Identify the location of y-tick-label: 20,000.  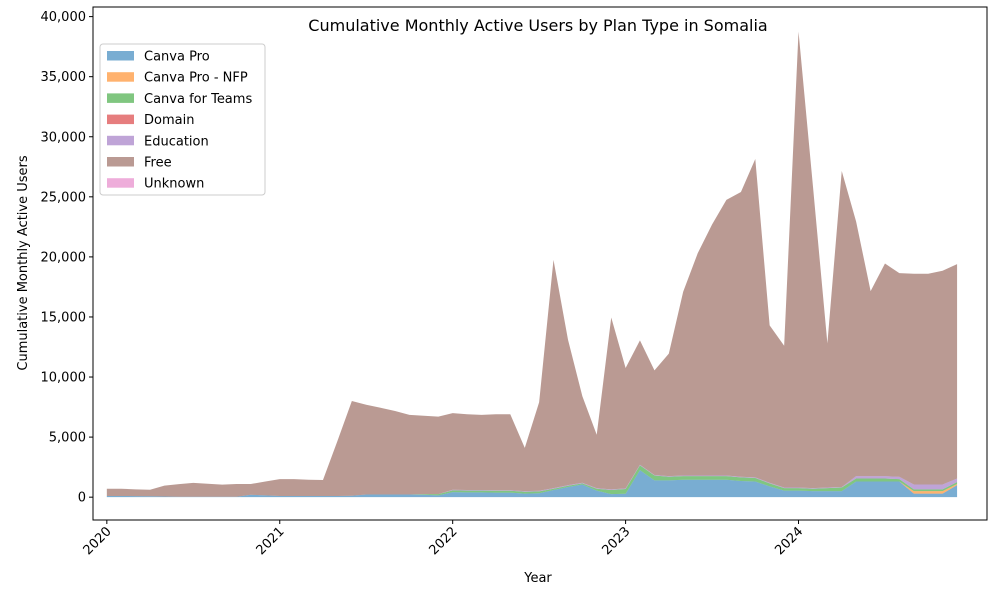
(64, 257).